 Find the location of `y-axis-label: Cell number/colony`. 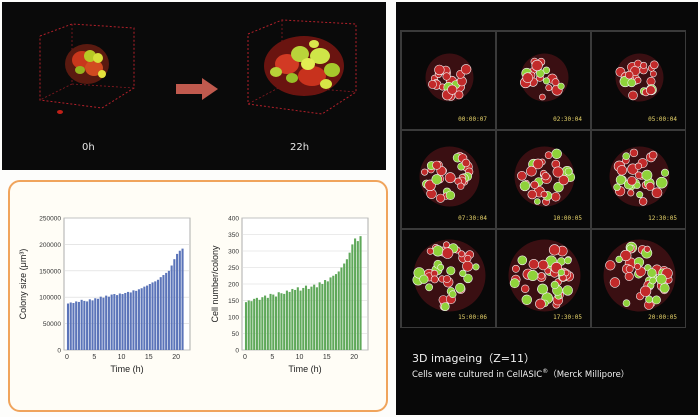

y-axis-label: Cell number/colony is located at coordinates (215, 284).